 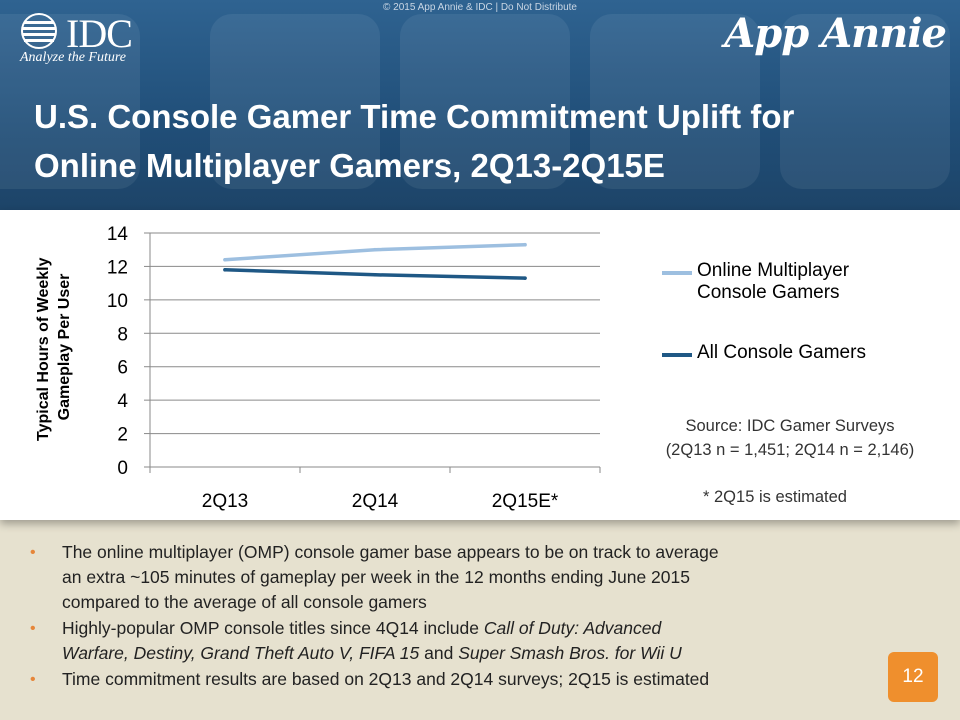 I want to click on game-title: Call of Duty: Advanced, so click(x=572, y=628).